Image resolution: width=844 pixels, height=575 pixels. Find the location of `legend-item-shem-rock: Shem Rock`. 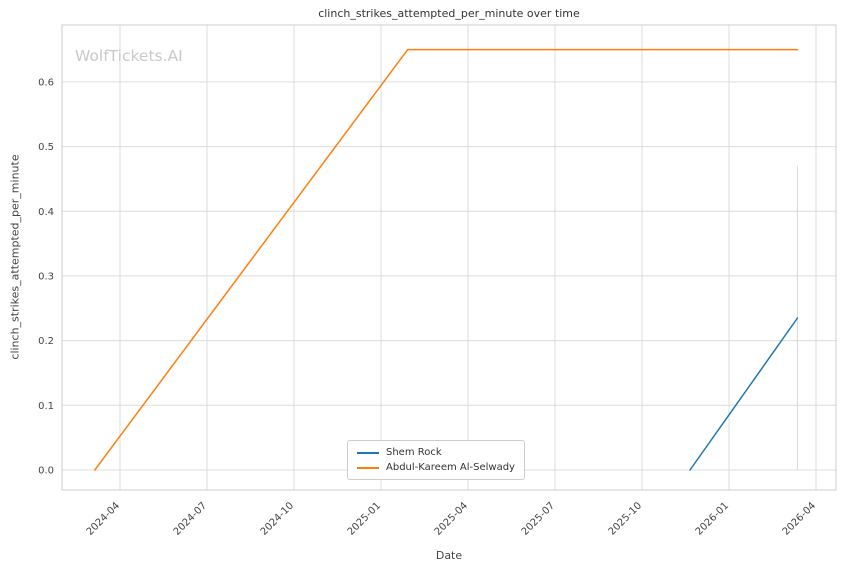

legend-item-shem-rock: Shem Rock is located at coordinates (436, 452).